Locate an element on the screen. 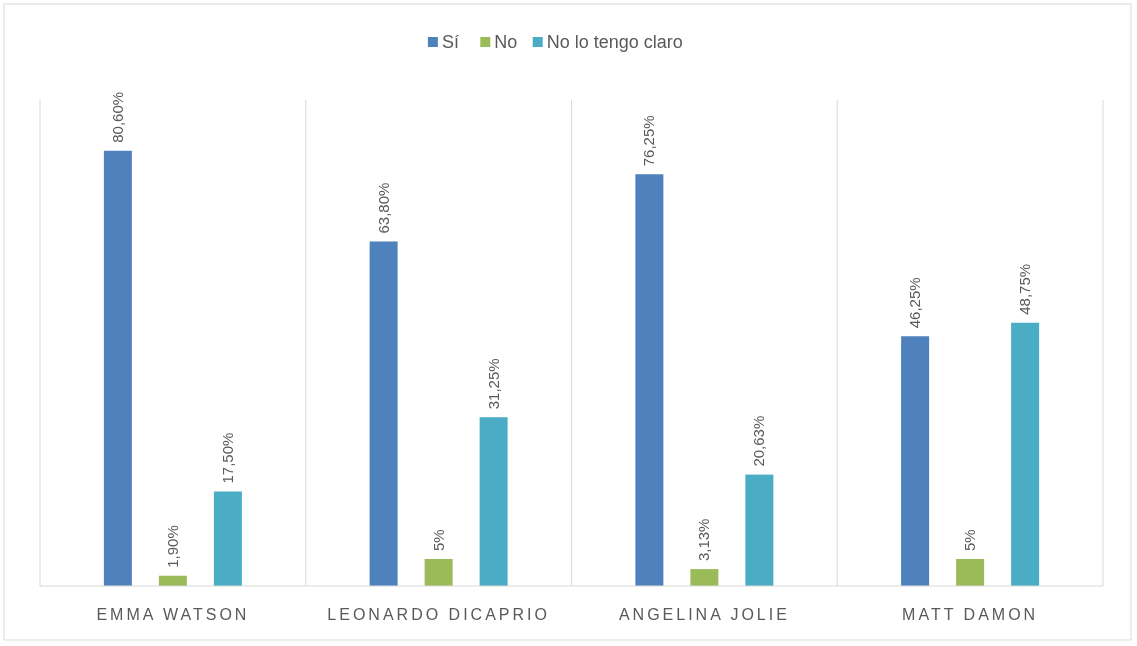 Image resolution: width=1137 pixels, height=646 pixels. data-label: 3,13% is located at coordinates (704, 540).